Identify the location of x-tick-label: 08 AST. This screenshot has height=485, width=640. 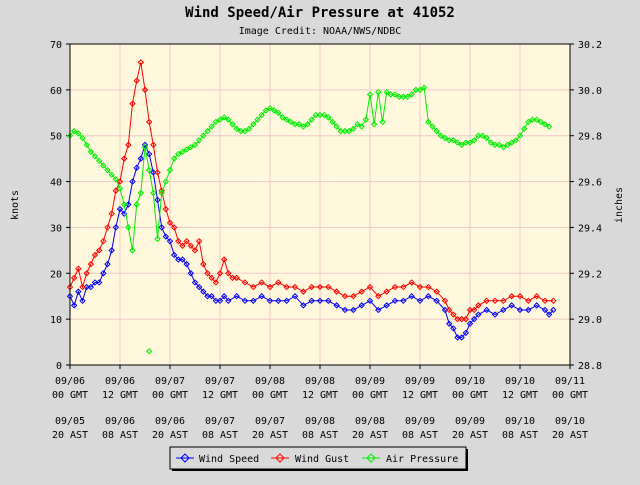
(120, 435).